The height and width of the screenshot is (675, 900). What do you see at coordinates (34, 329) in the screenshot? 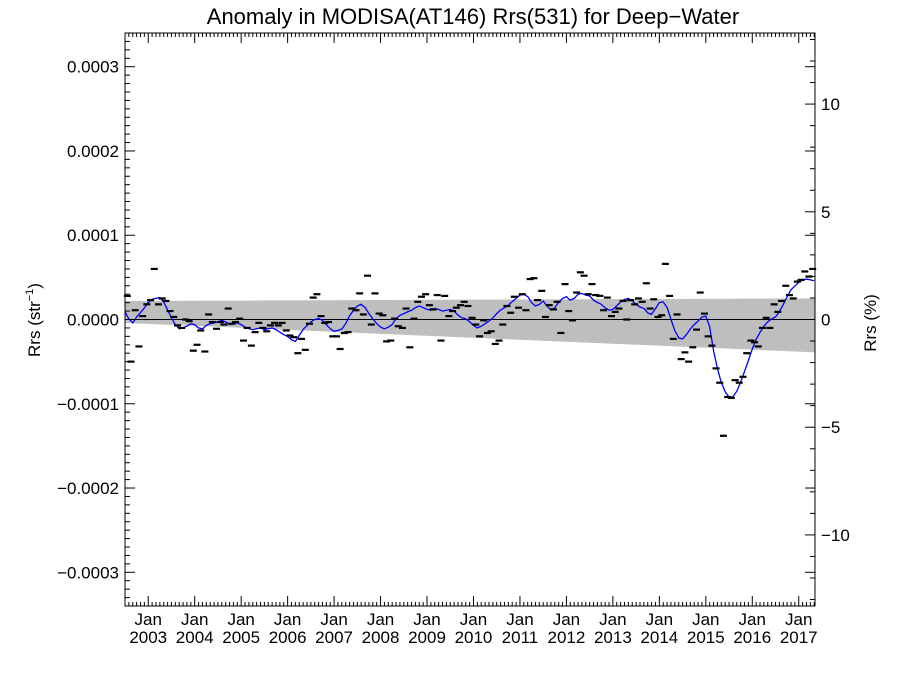
I see `left-axis-label-main: Rrs (str` at bounding box center [34, 329].